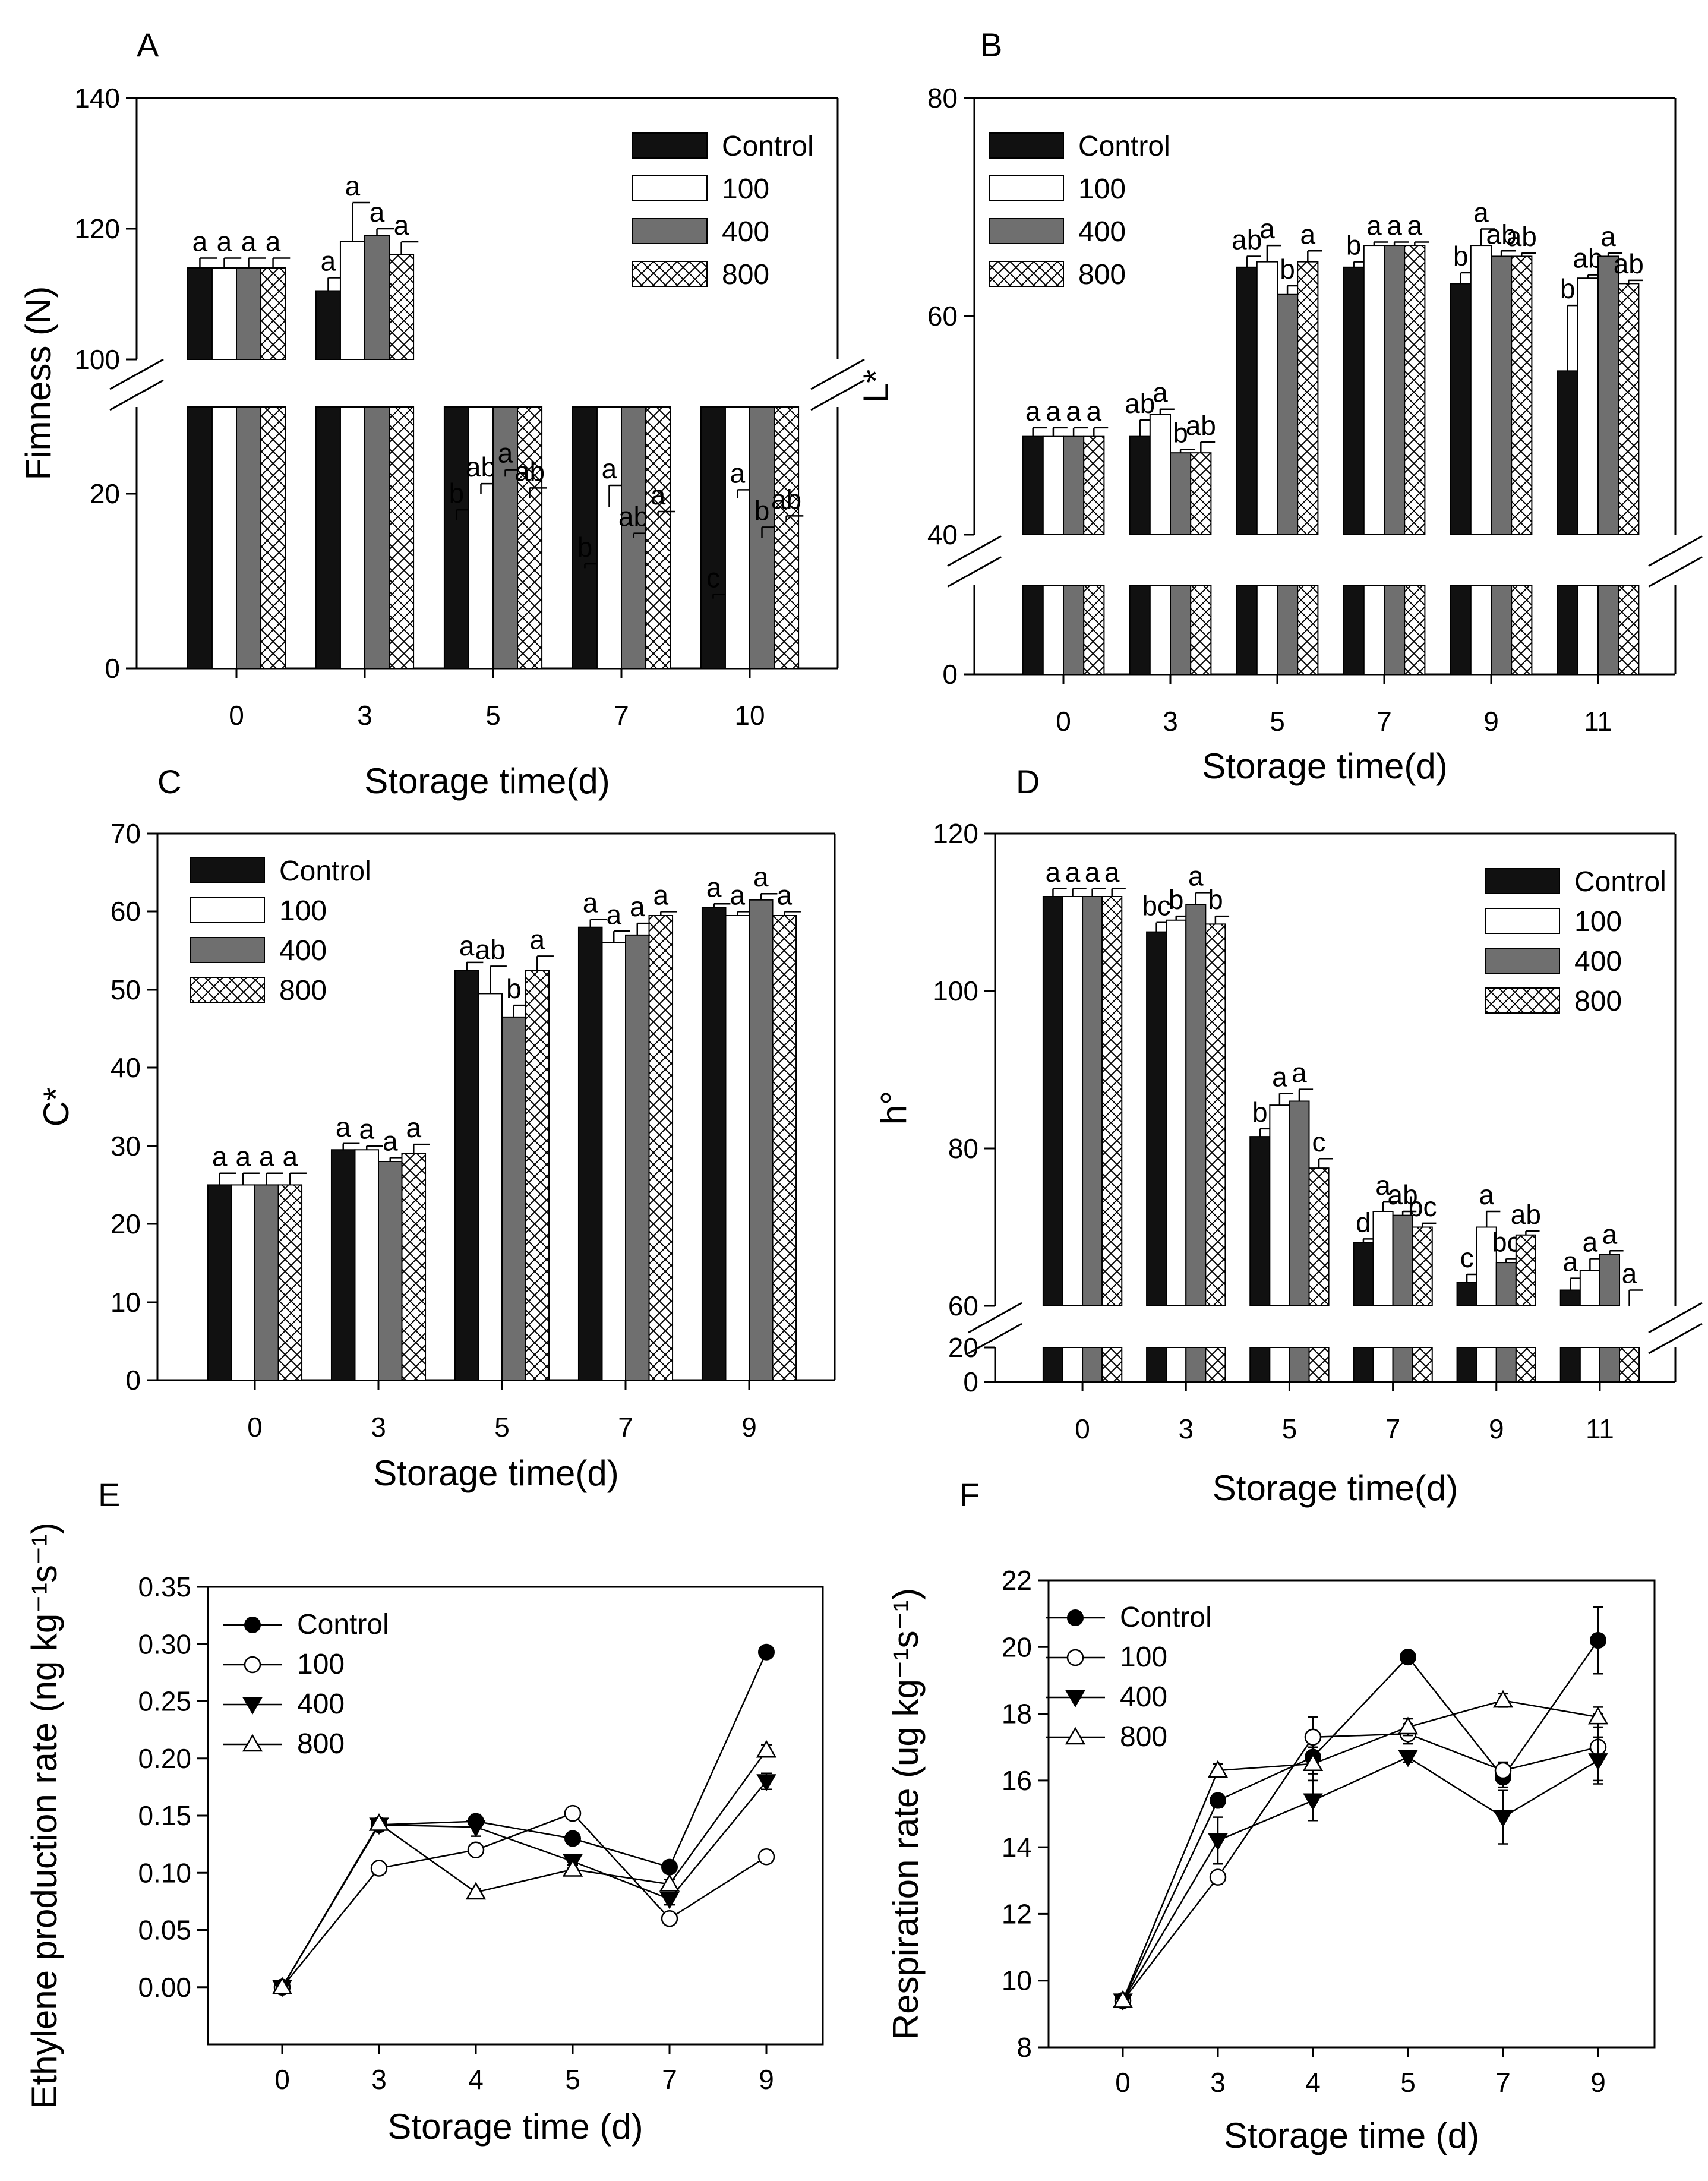 The image size is (1708, 2181). I want to click on y-tick-label: 50, so click(126, 990).